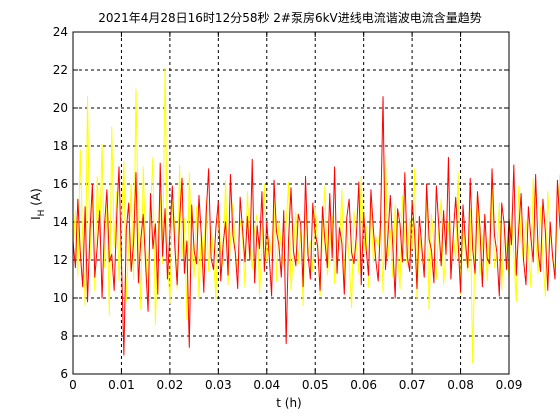 The image size is (560, 420). What do you see at coordinates (412, 385) in the screenshot?
I see `x-tick-label: 0.07` at bounding box center [412, 385].